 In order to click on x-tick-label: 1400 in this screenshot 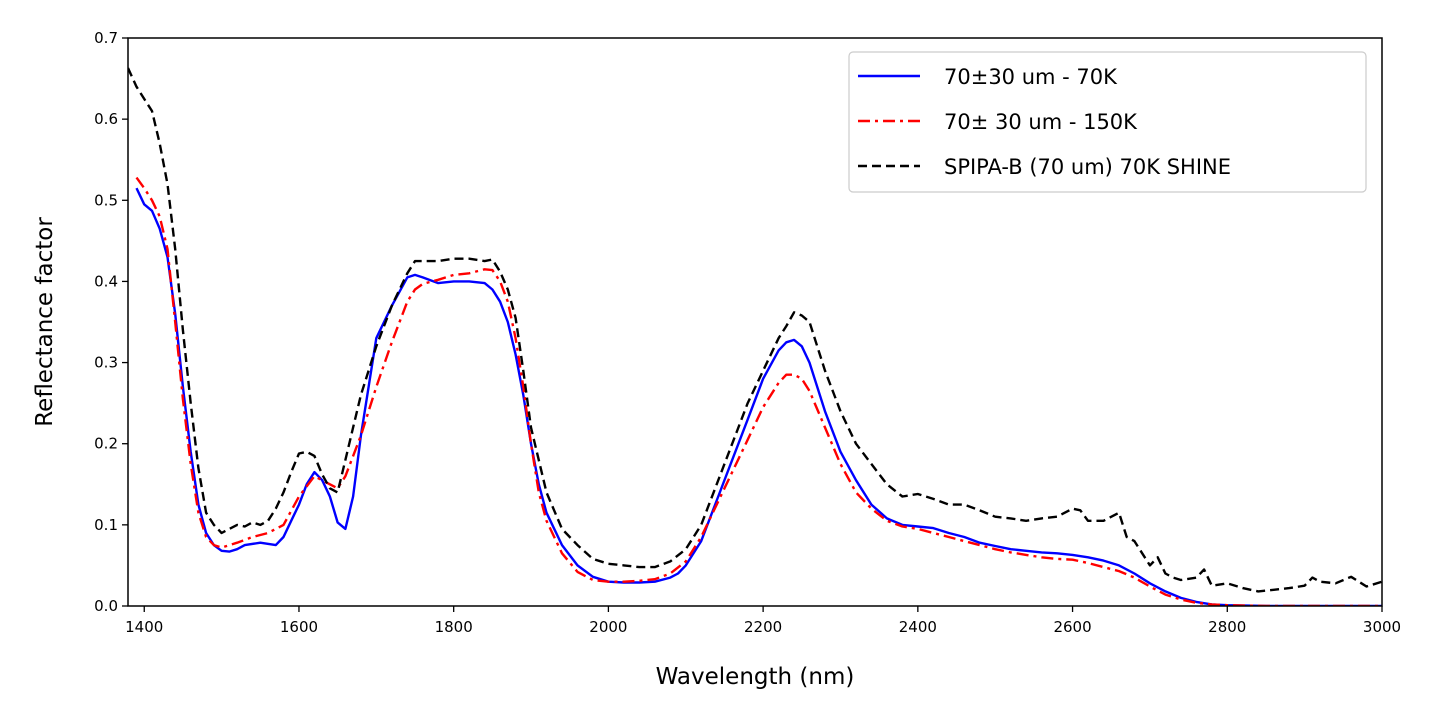, I will do `click(144, 627)`.